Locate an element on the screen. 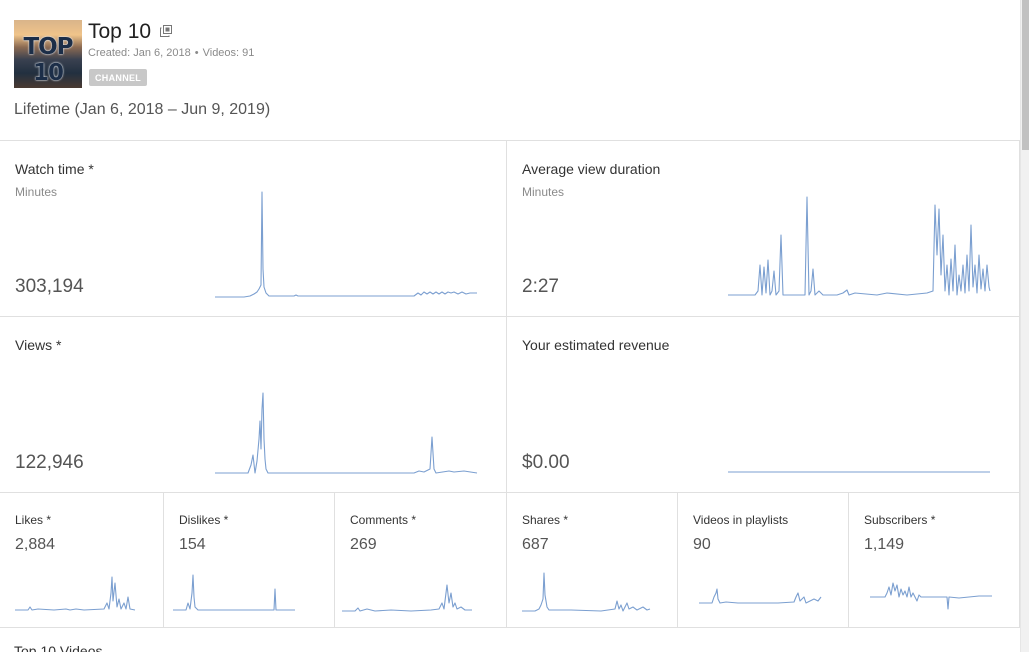 The height and width of the screenshot is (652, 1029). channel-meta: Created: Jan 6, 2018 • Videos: 91 is located at coordinates (171, 53).